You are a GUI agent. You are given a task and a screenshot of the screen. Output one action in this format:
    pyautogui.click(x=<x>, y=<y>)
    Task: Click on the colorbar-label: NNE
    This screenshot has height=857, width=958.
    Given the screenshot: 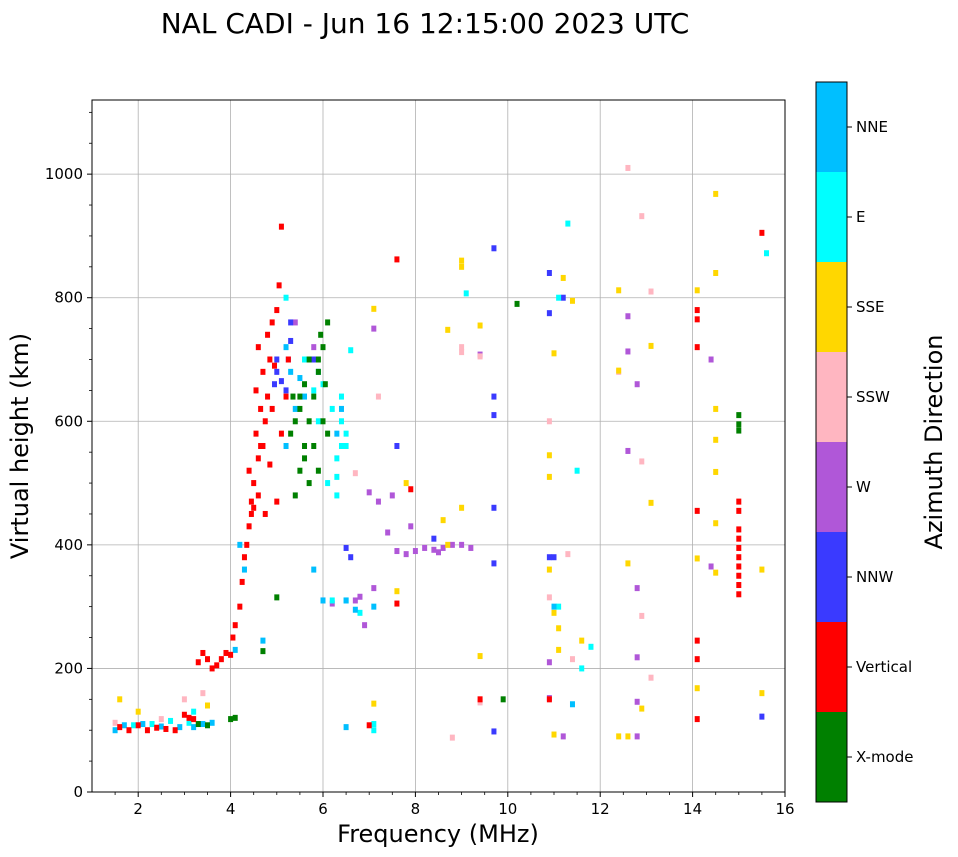 What is the action you would take?
    pyautogui.click(x=872, y=127)
    